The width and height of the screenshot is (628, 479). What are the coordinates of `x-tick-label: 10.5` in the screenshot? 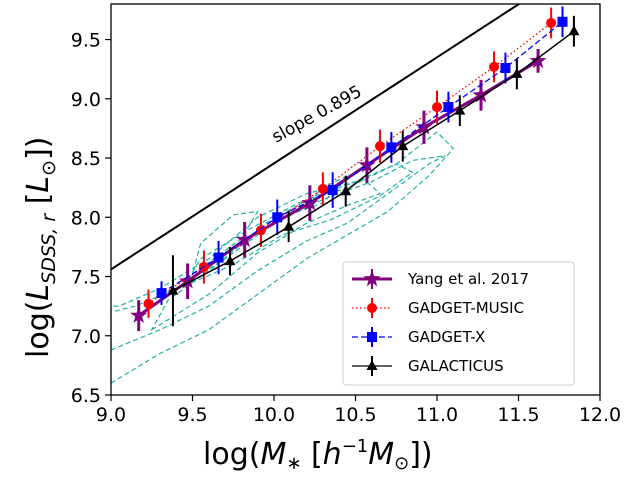 It's located at (355, 415).